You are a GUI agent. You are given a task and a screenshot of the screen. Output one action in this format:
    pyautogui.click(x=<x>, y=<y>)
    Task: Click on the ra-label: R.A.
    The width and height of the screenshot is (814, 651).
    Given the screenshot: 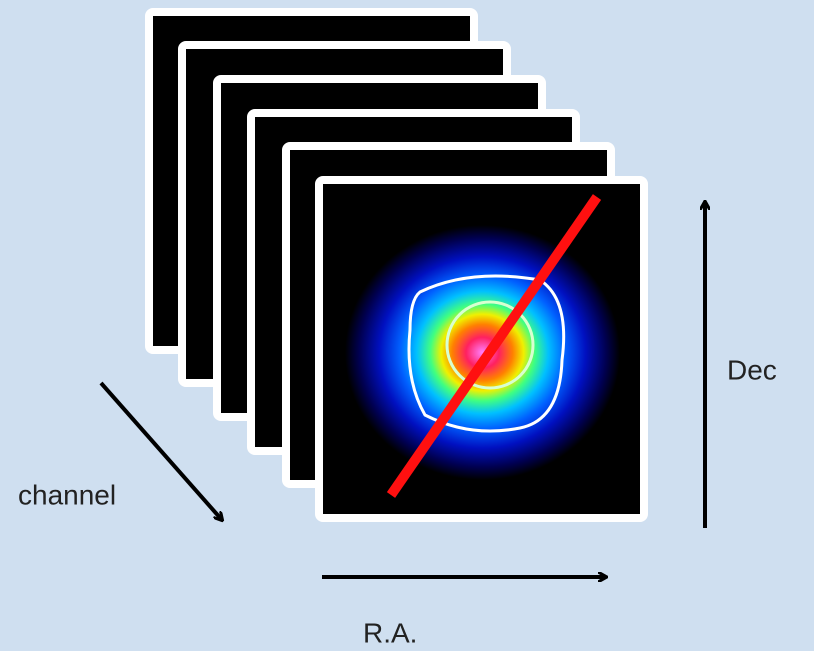 What is the action you would take?
    pyautogui.click(x=390, y=632)
    